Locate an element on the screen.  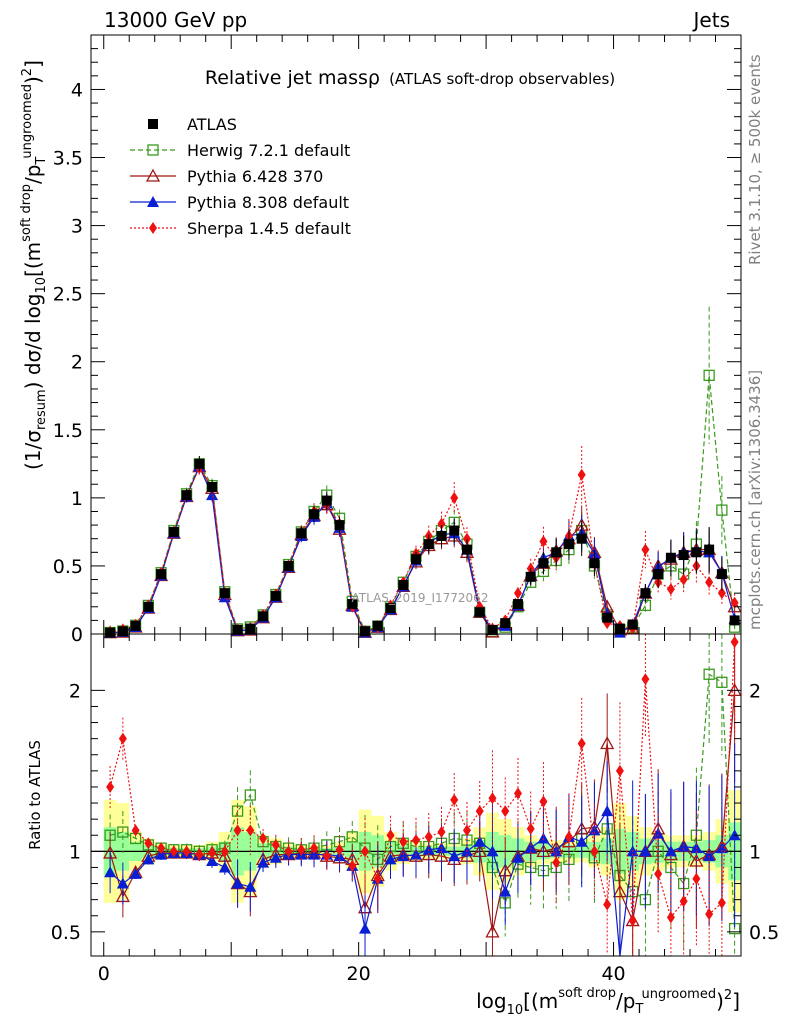
legend-label-sherpa: Sherpa 1.4.5 default is located at coordinates (269, 228).